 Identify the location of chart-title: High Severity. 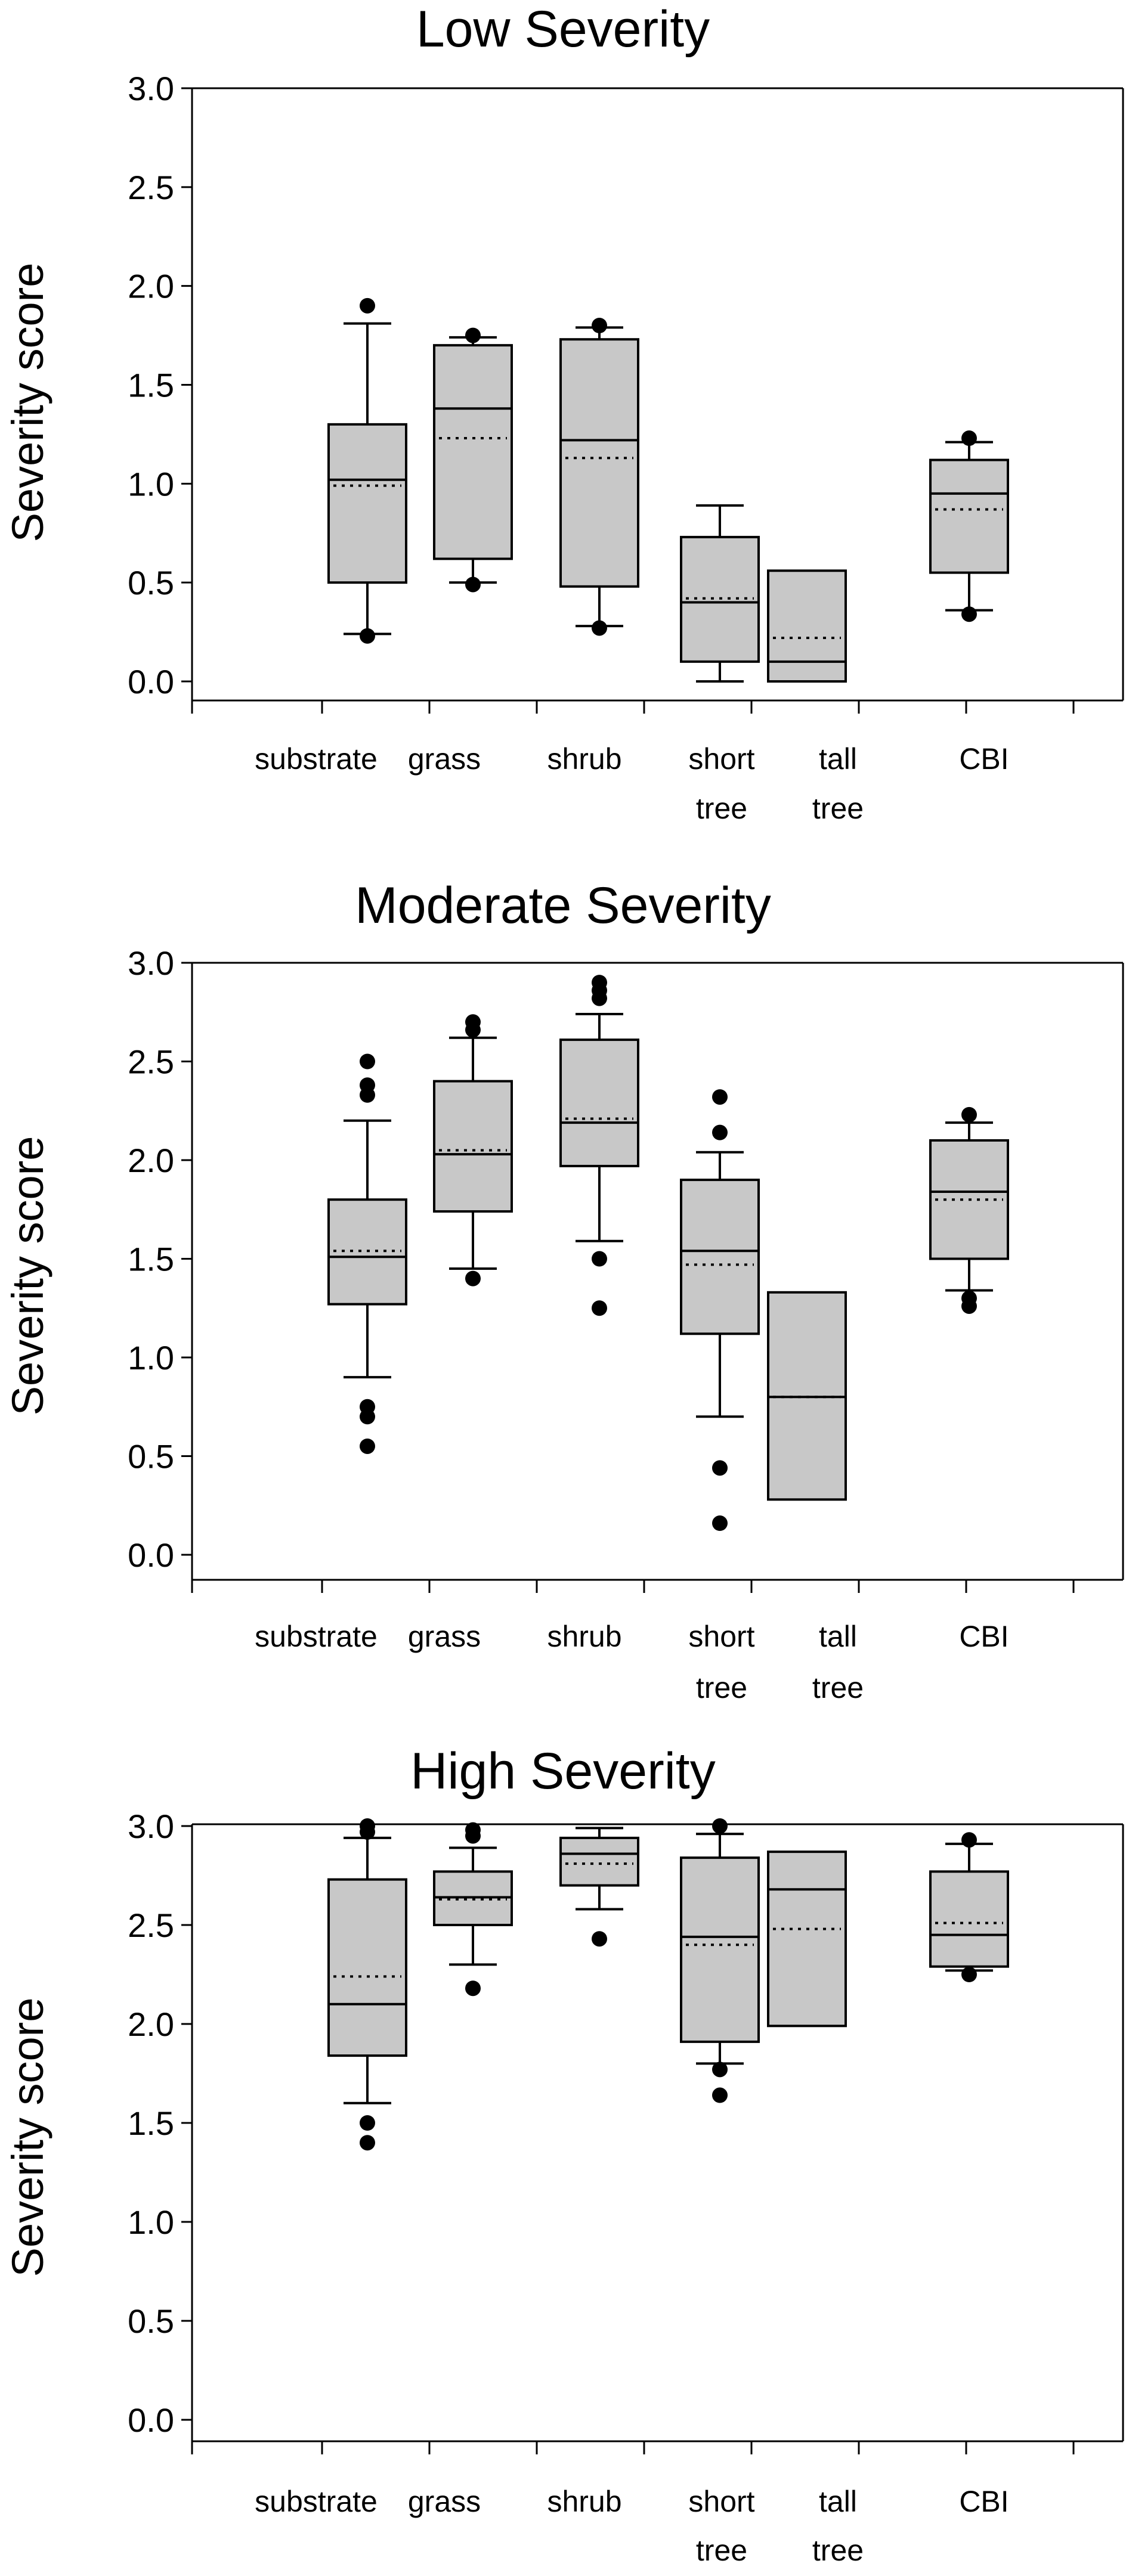
(562, 1771).